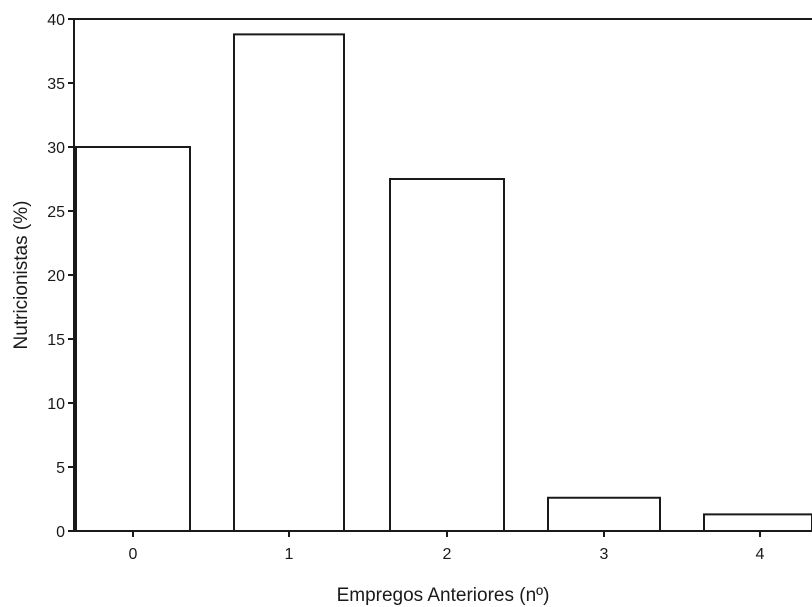  Describe the element at coordinates (604, 554) in the screenshot. I see `x-tick-label: 3` at that location.